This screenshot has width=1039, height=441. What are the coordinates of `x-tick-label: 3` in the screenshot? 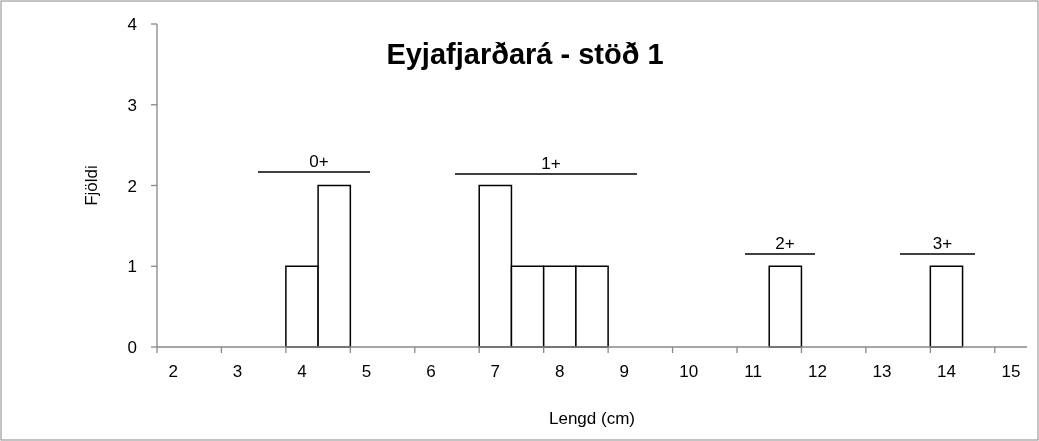 It's located at (237, 371).